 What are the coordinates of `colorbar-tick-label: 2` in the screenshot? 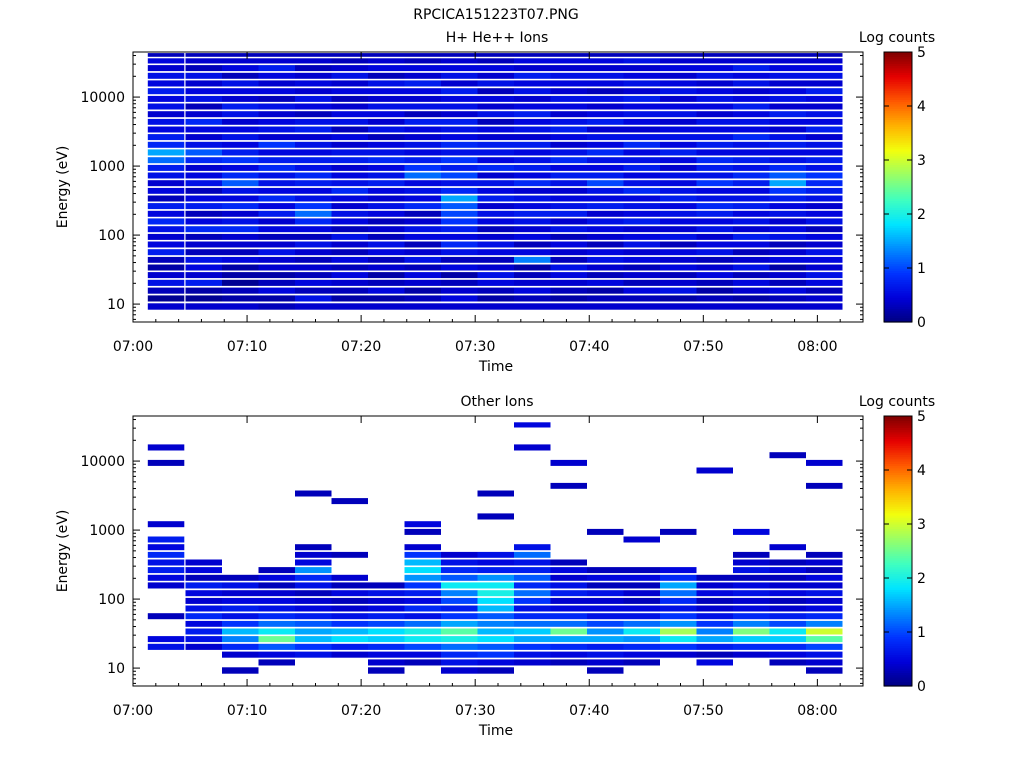 It's located at (921, 215).